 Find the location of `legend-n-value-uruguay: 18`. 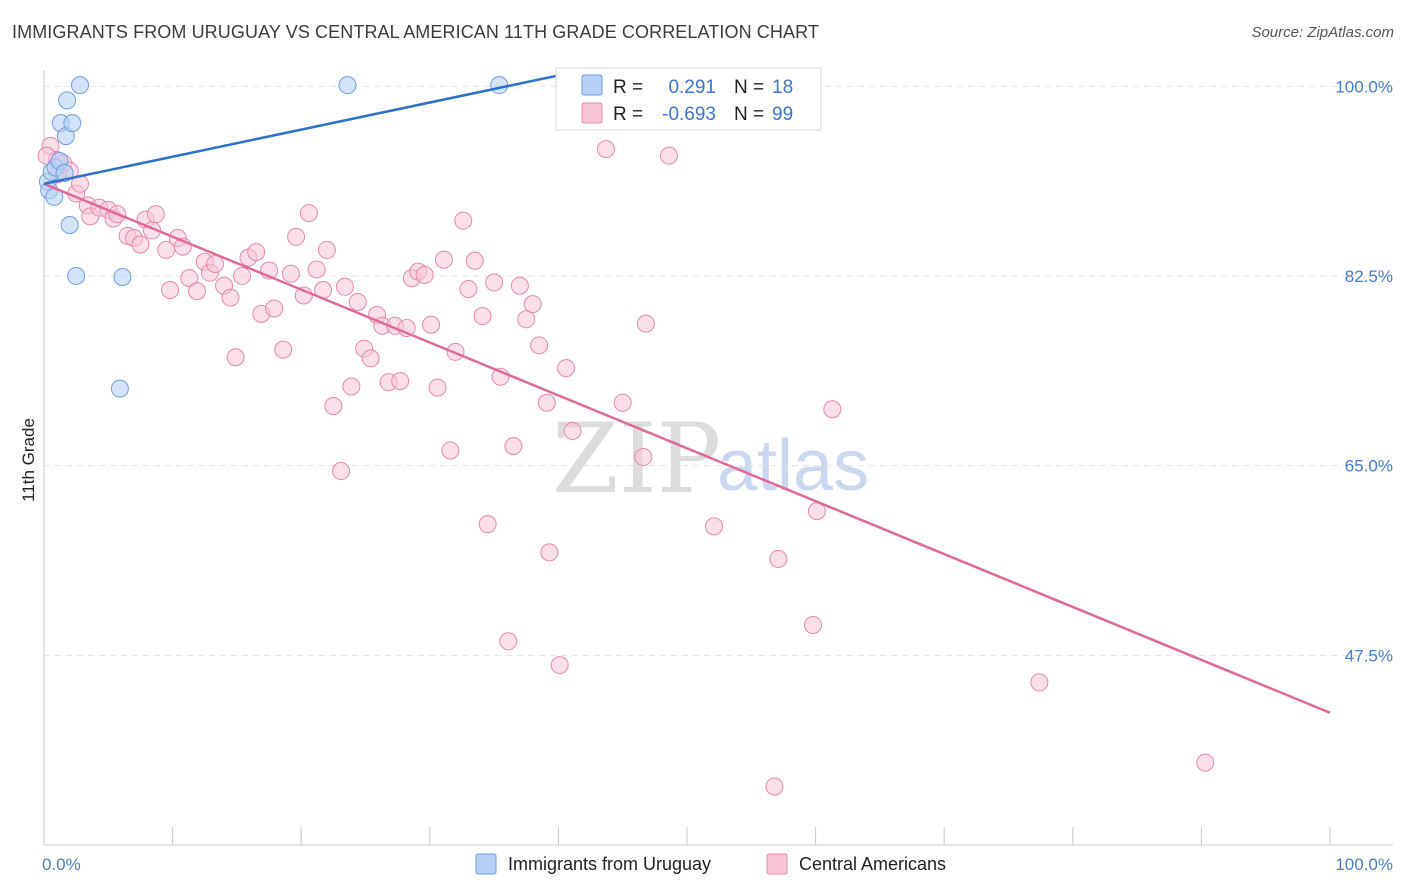

legend-n-value-uruguay: 18 is located at coordinates (782, 87).